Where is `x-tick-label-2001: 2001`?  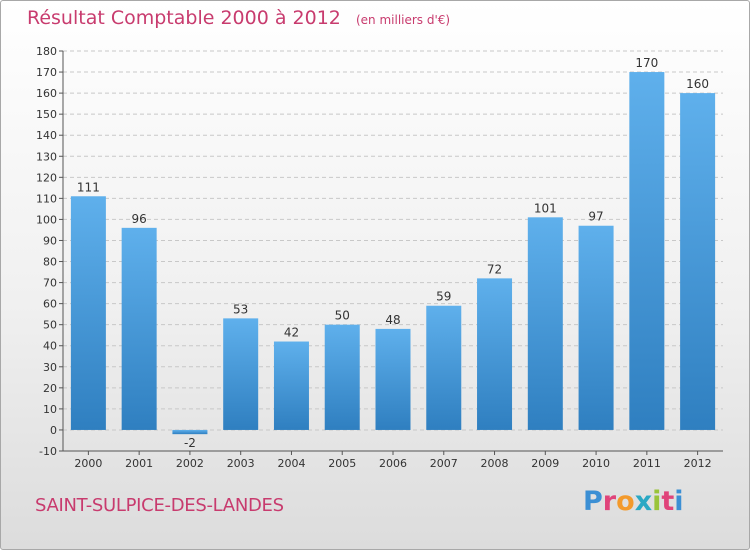 x-tick-label-2001: 2001 is located at coordinates (139, 463).